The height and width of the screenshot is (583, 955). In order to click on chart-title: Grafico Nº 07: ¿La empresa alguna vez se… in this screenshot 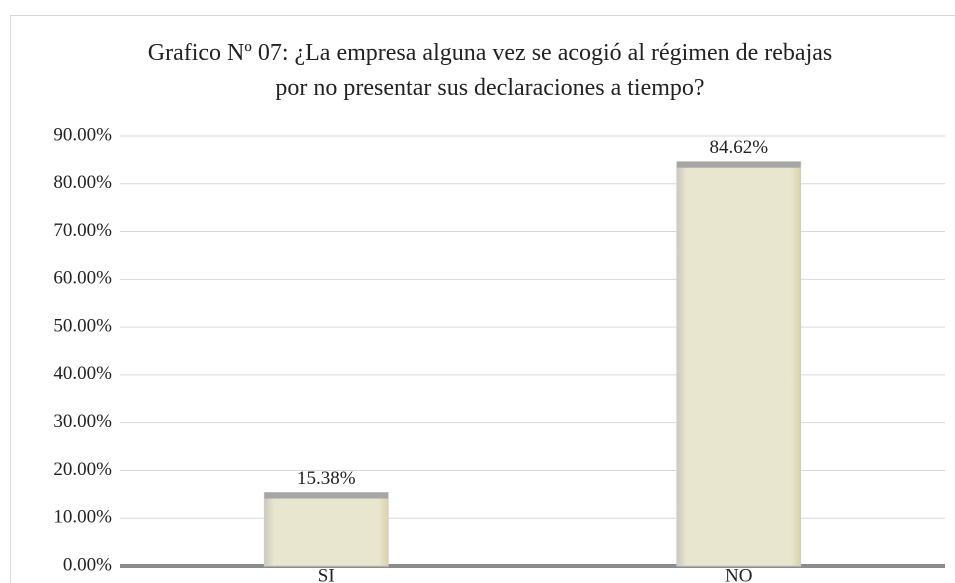, I will do `click(490, 70)`.